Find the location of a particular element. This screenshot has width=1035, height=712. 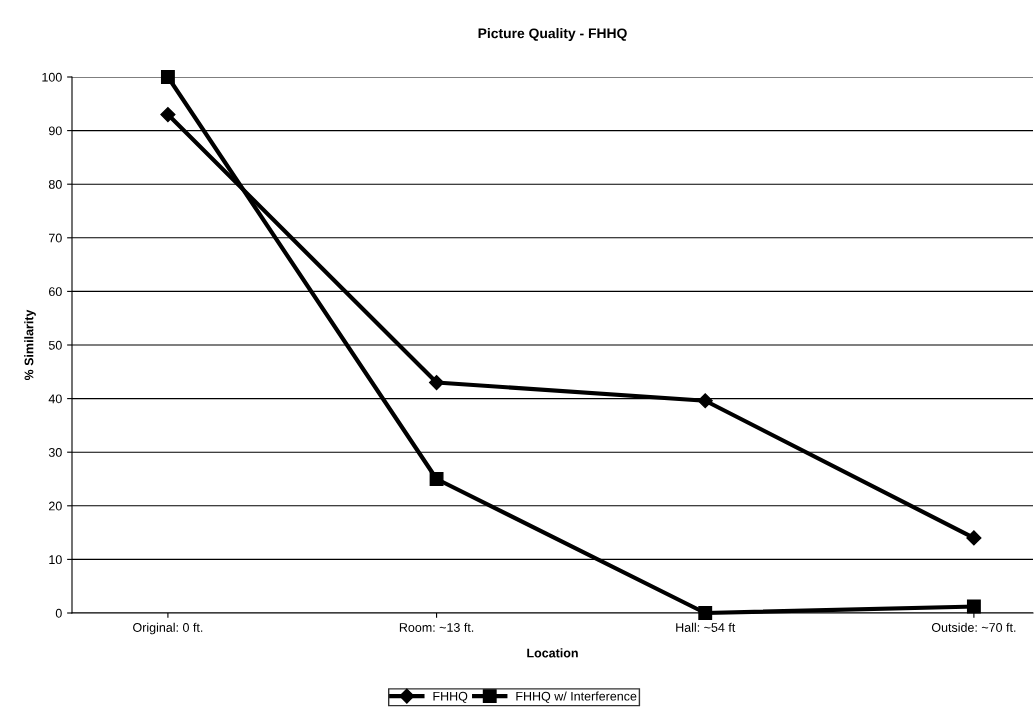

legend-label: FHHQ is located at coordinates (450, 697).